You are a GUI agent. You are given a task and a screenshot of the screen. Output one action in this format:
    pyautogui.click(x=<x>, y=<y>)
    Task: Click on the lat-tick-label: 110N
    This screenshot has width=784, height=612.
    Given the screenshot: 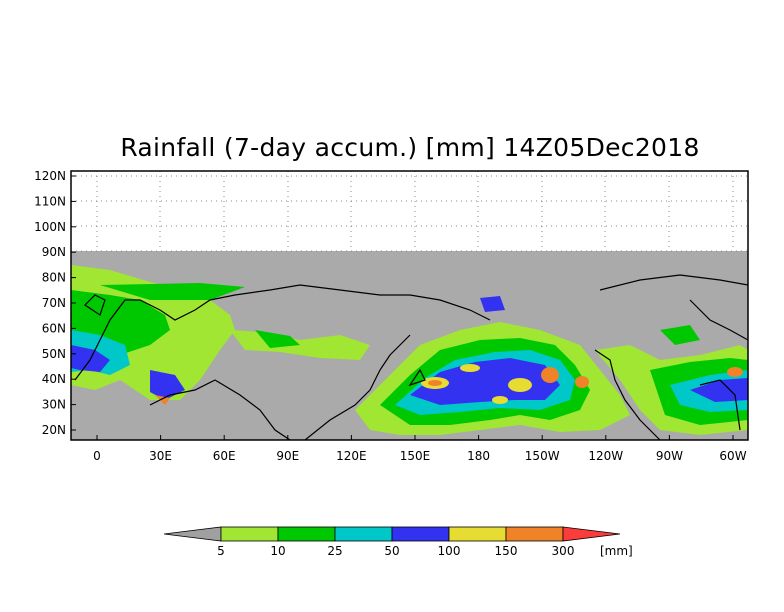 What is the action you would take?
    pyautogui.click(x=50, y=201)
    